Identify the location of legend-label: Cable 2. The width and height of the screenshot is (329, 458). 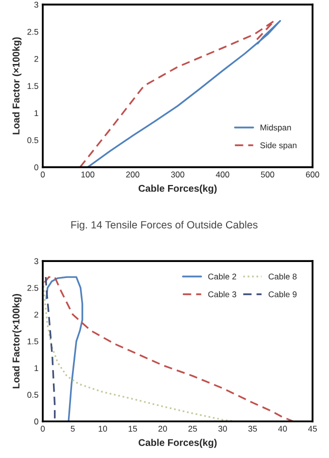
(222, 276).